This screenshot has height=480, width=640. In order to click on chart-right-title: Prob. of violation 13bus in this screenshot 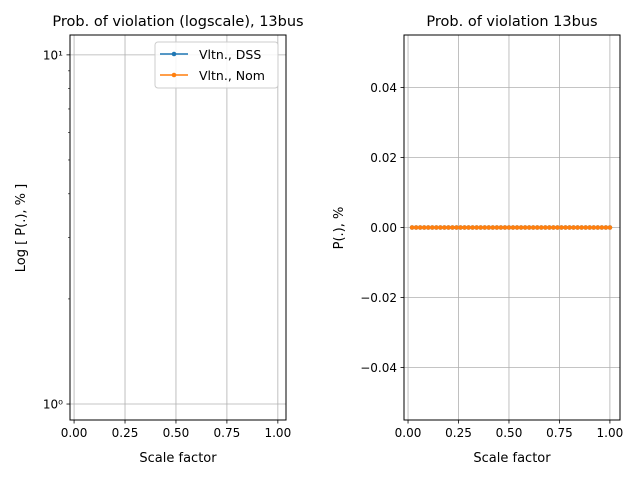, I will do `click(511, 22)`.